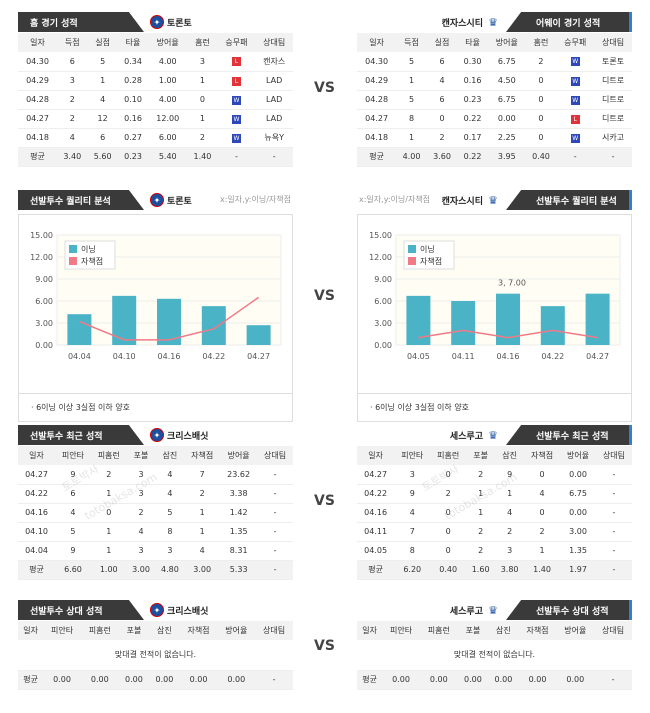 Image resolution: width=650 pixels, height=713 pixels. I want to click on table-cell: 1.40, so click(202, 157).